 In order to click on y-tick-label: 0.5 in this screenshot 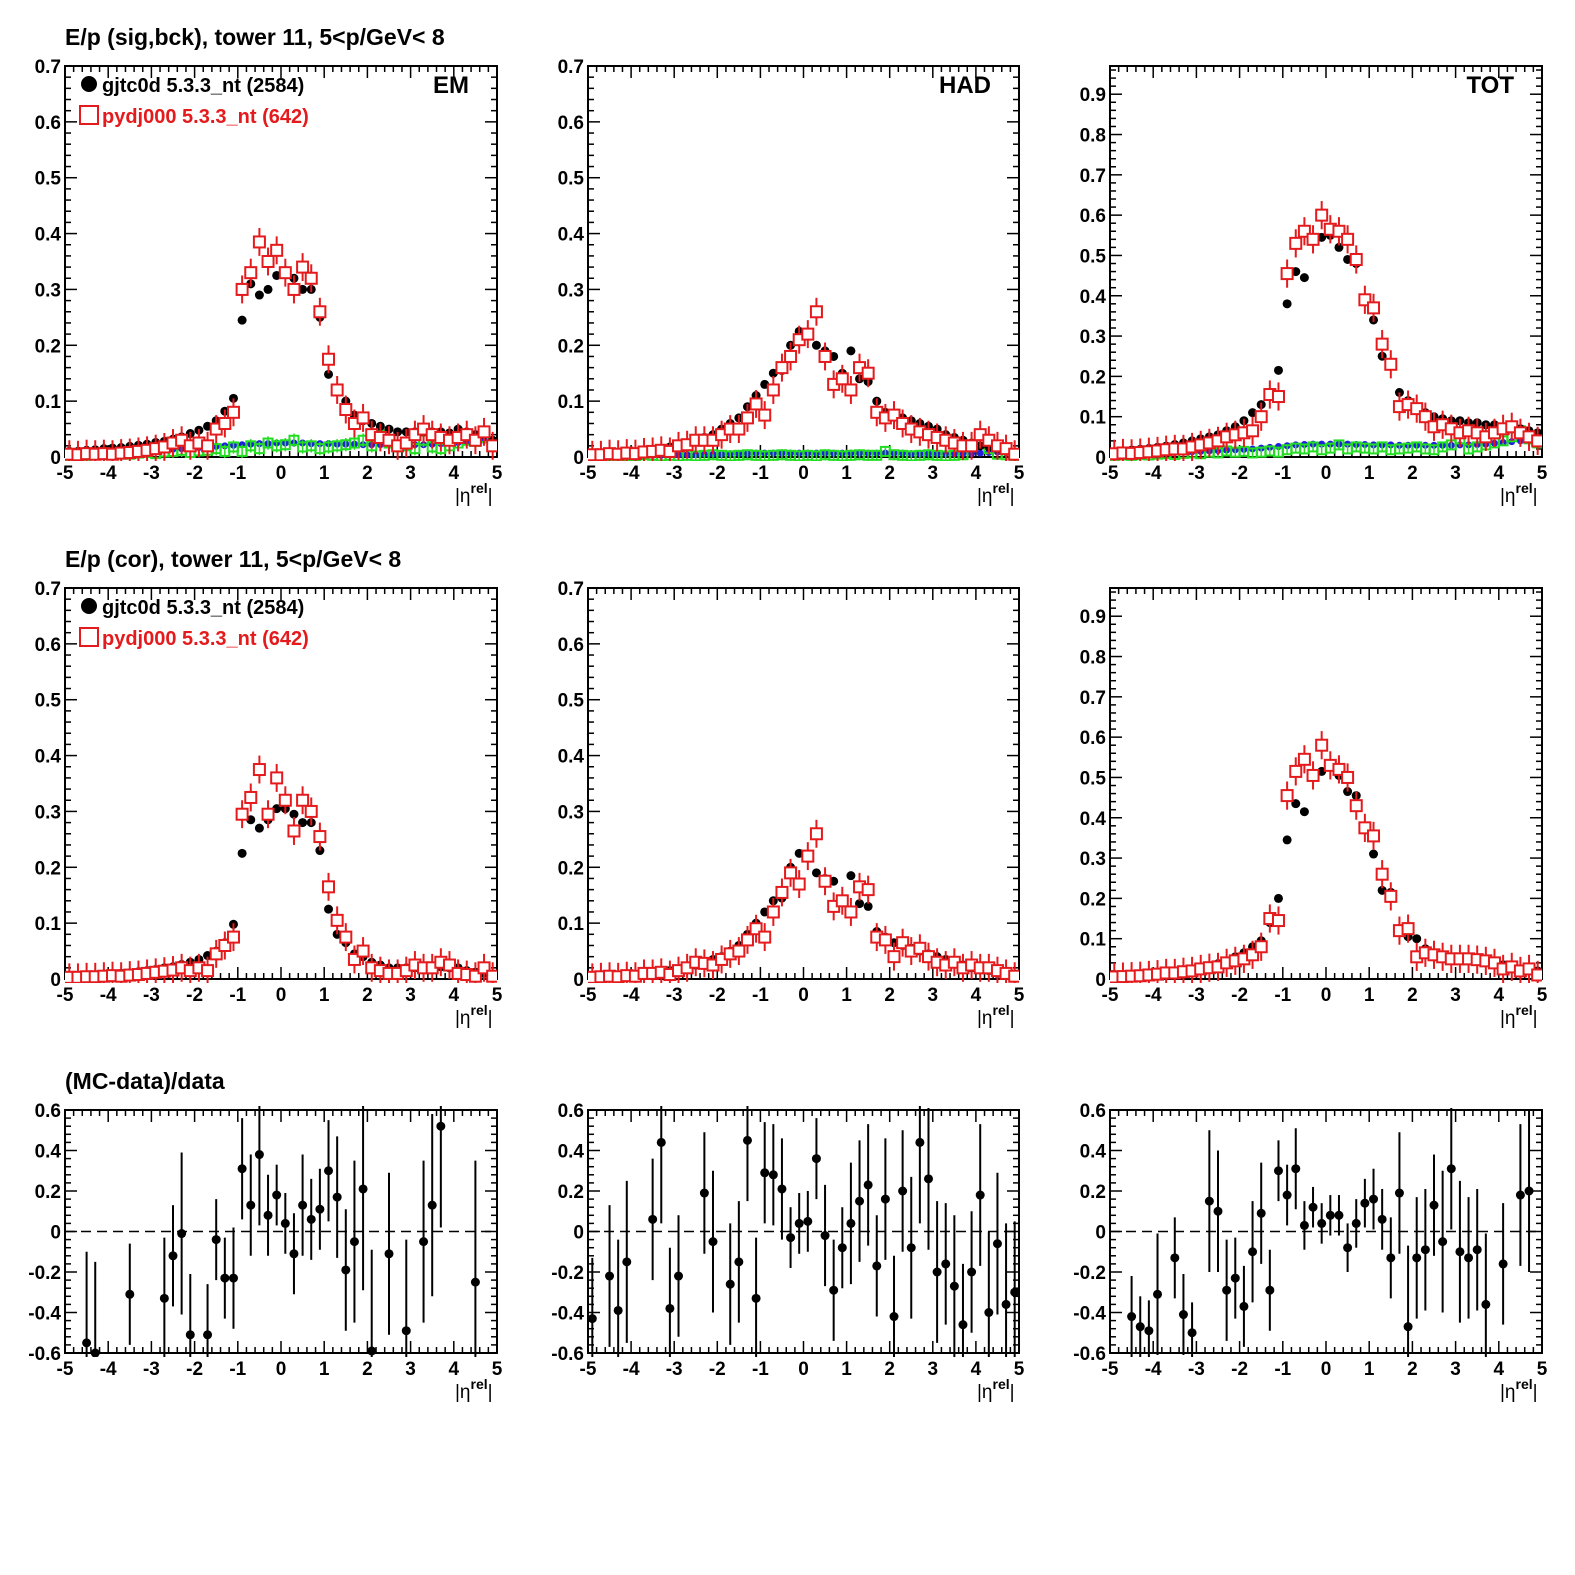, I will do `click(571, 701)`.